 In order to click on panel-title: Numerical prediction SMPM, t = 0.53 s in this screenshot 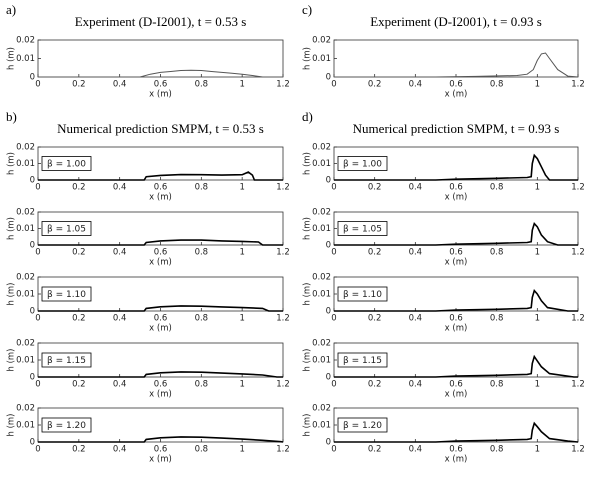, I will do `click(160, 128)`.